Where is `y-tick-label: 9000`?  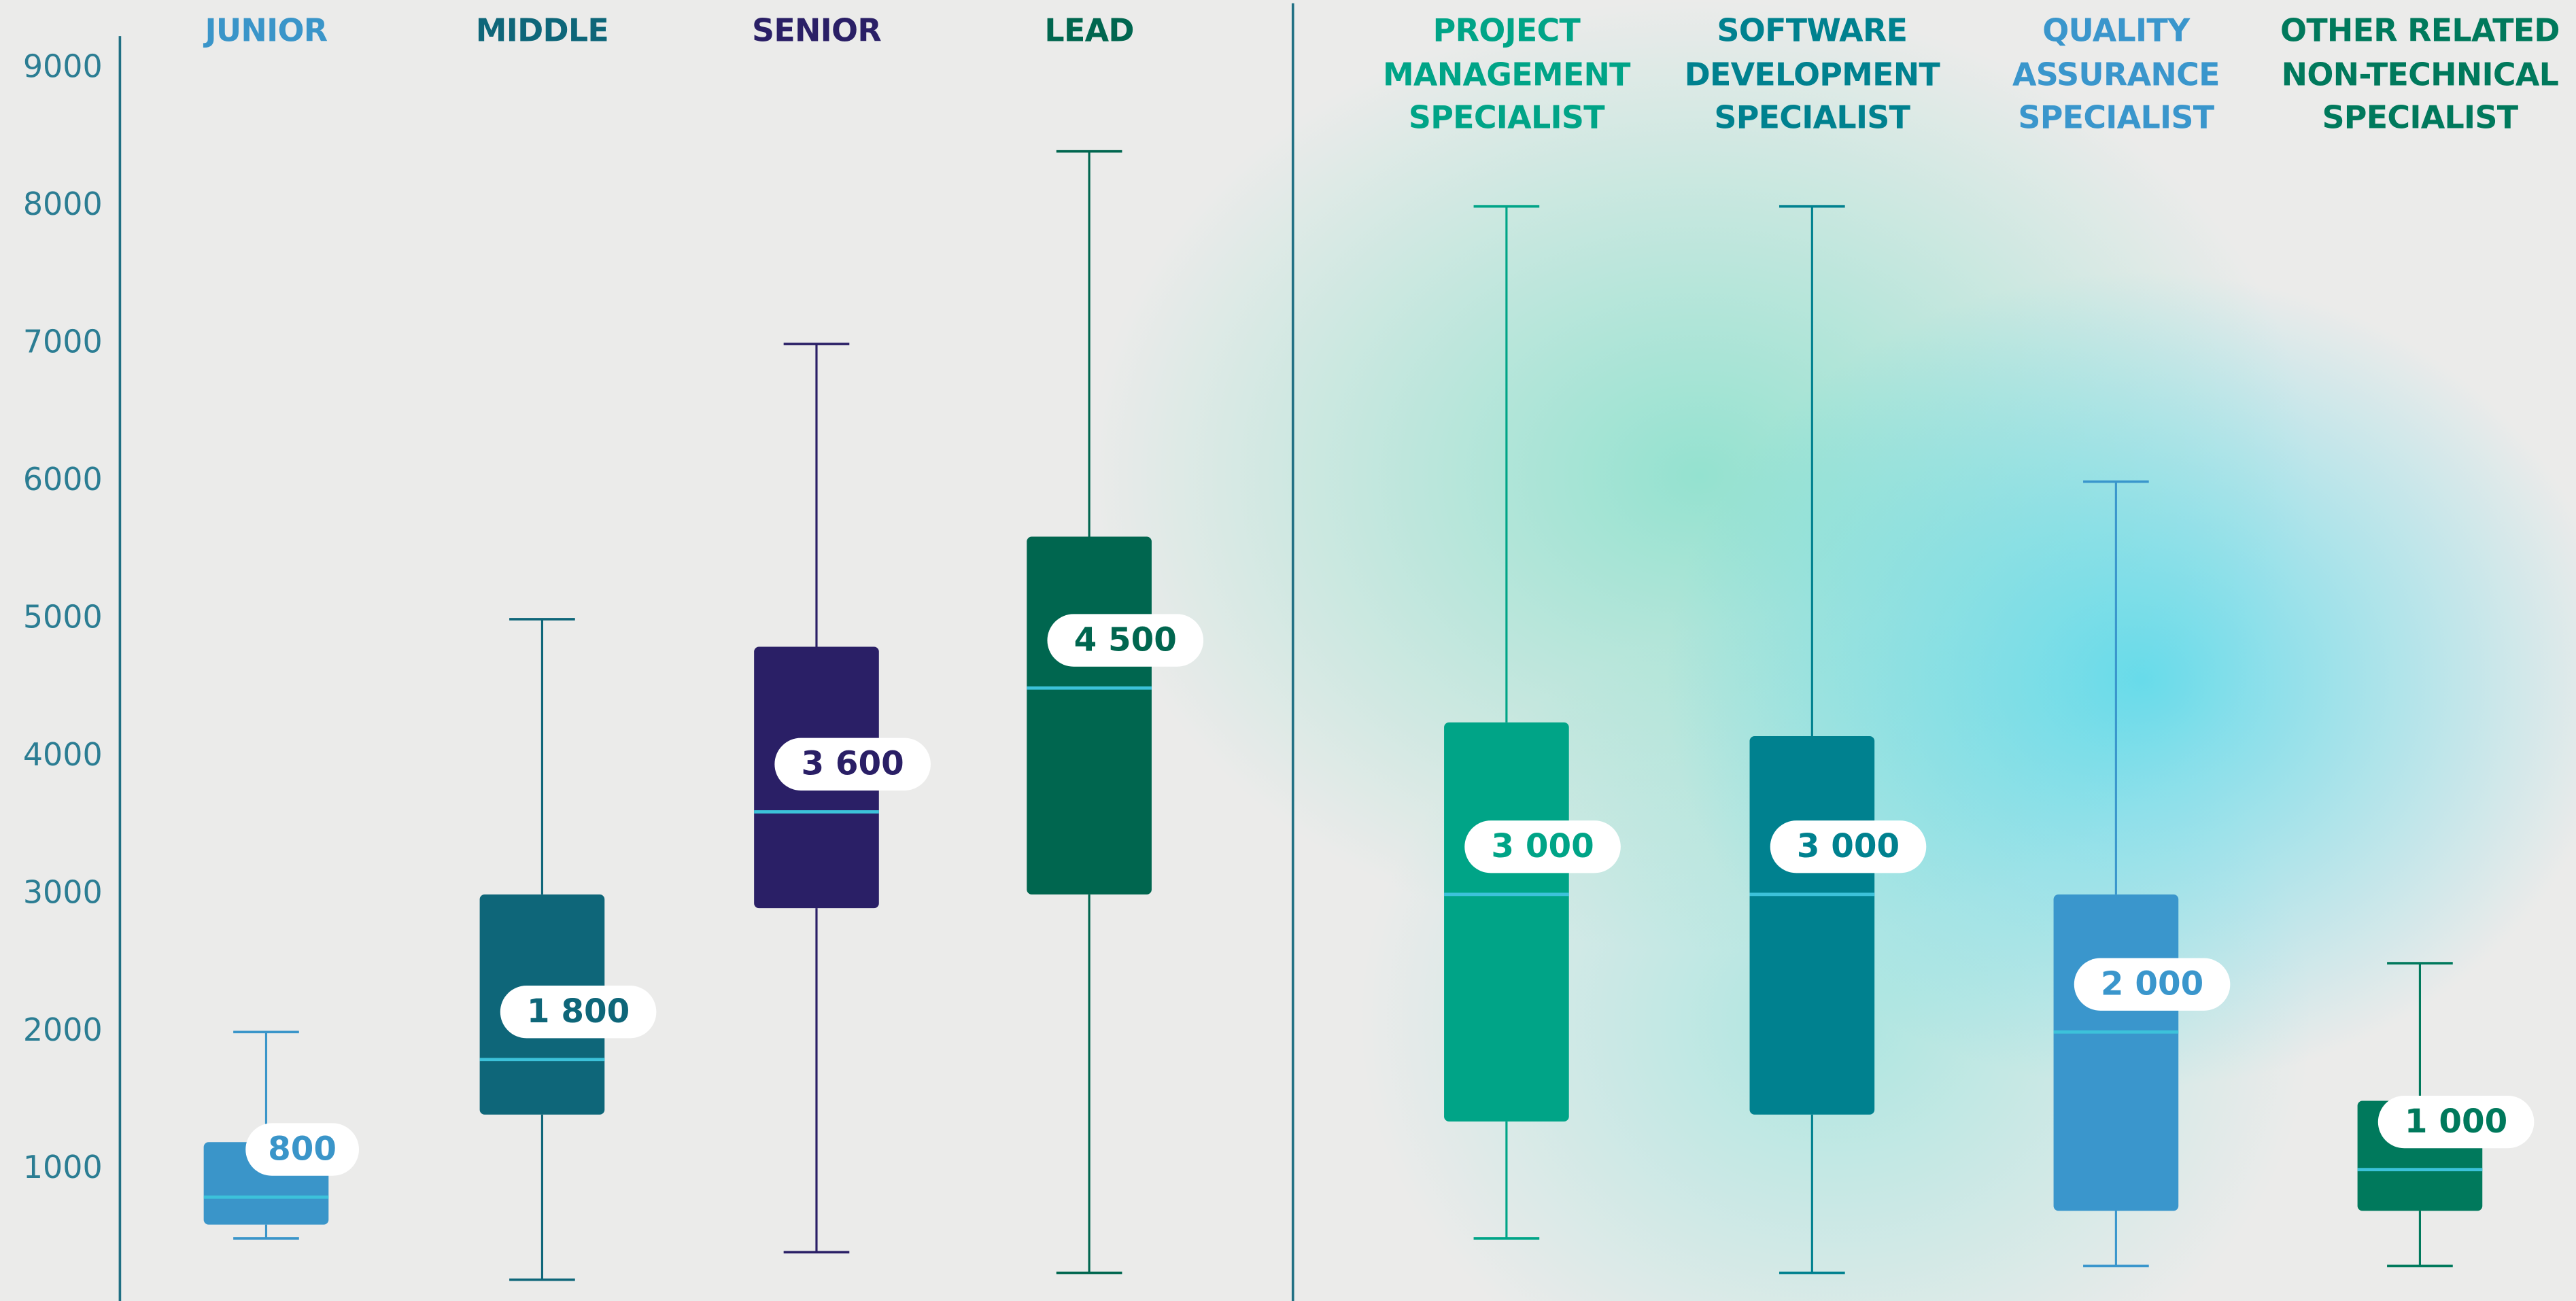 y-tick-label: 9000 is located at coordinates (63, 66).